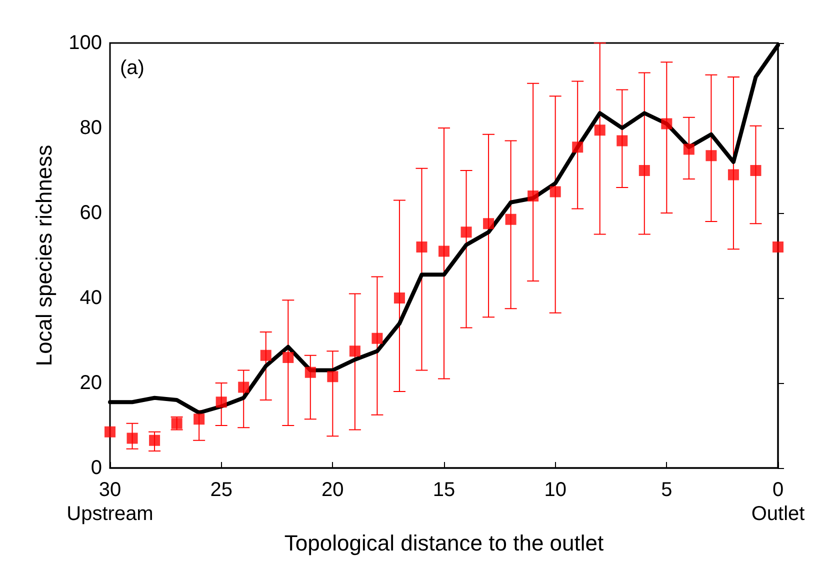 The height and width of the screenshot is (569, 821). I want to click on x-tick-label: 30 Upstream, so click(110, 502).